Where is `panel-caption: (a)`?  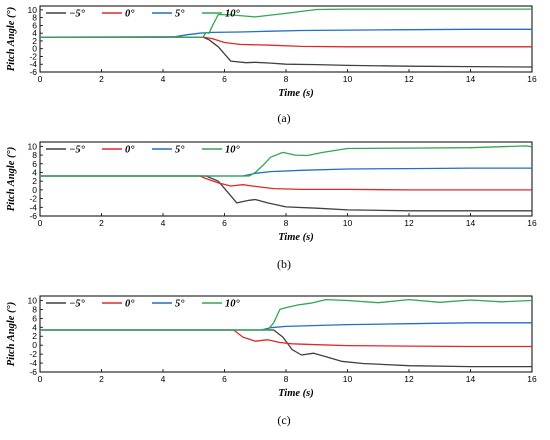
panel-caption: (a) is located at coordinates (283, 118).